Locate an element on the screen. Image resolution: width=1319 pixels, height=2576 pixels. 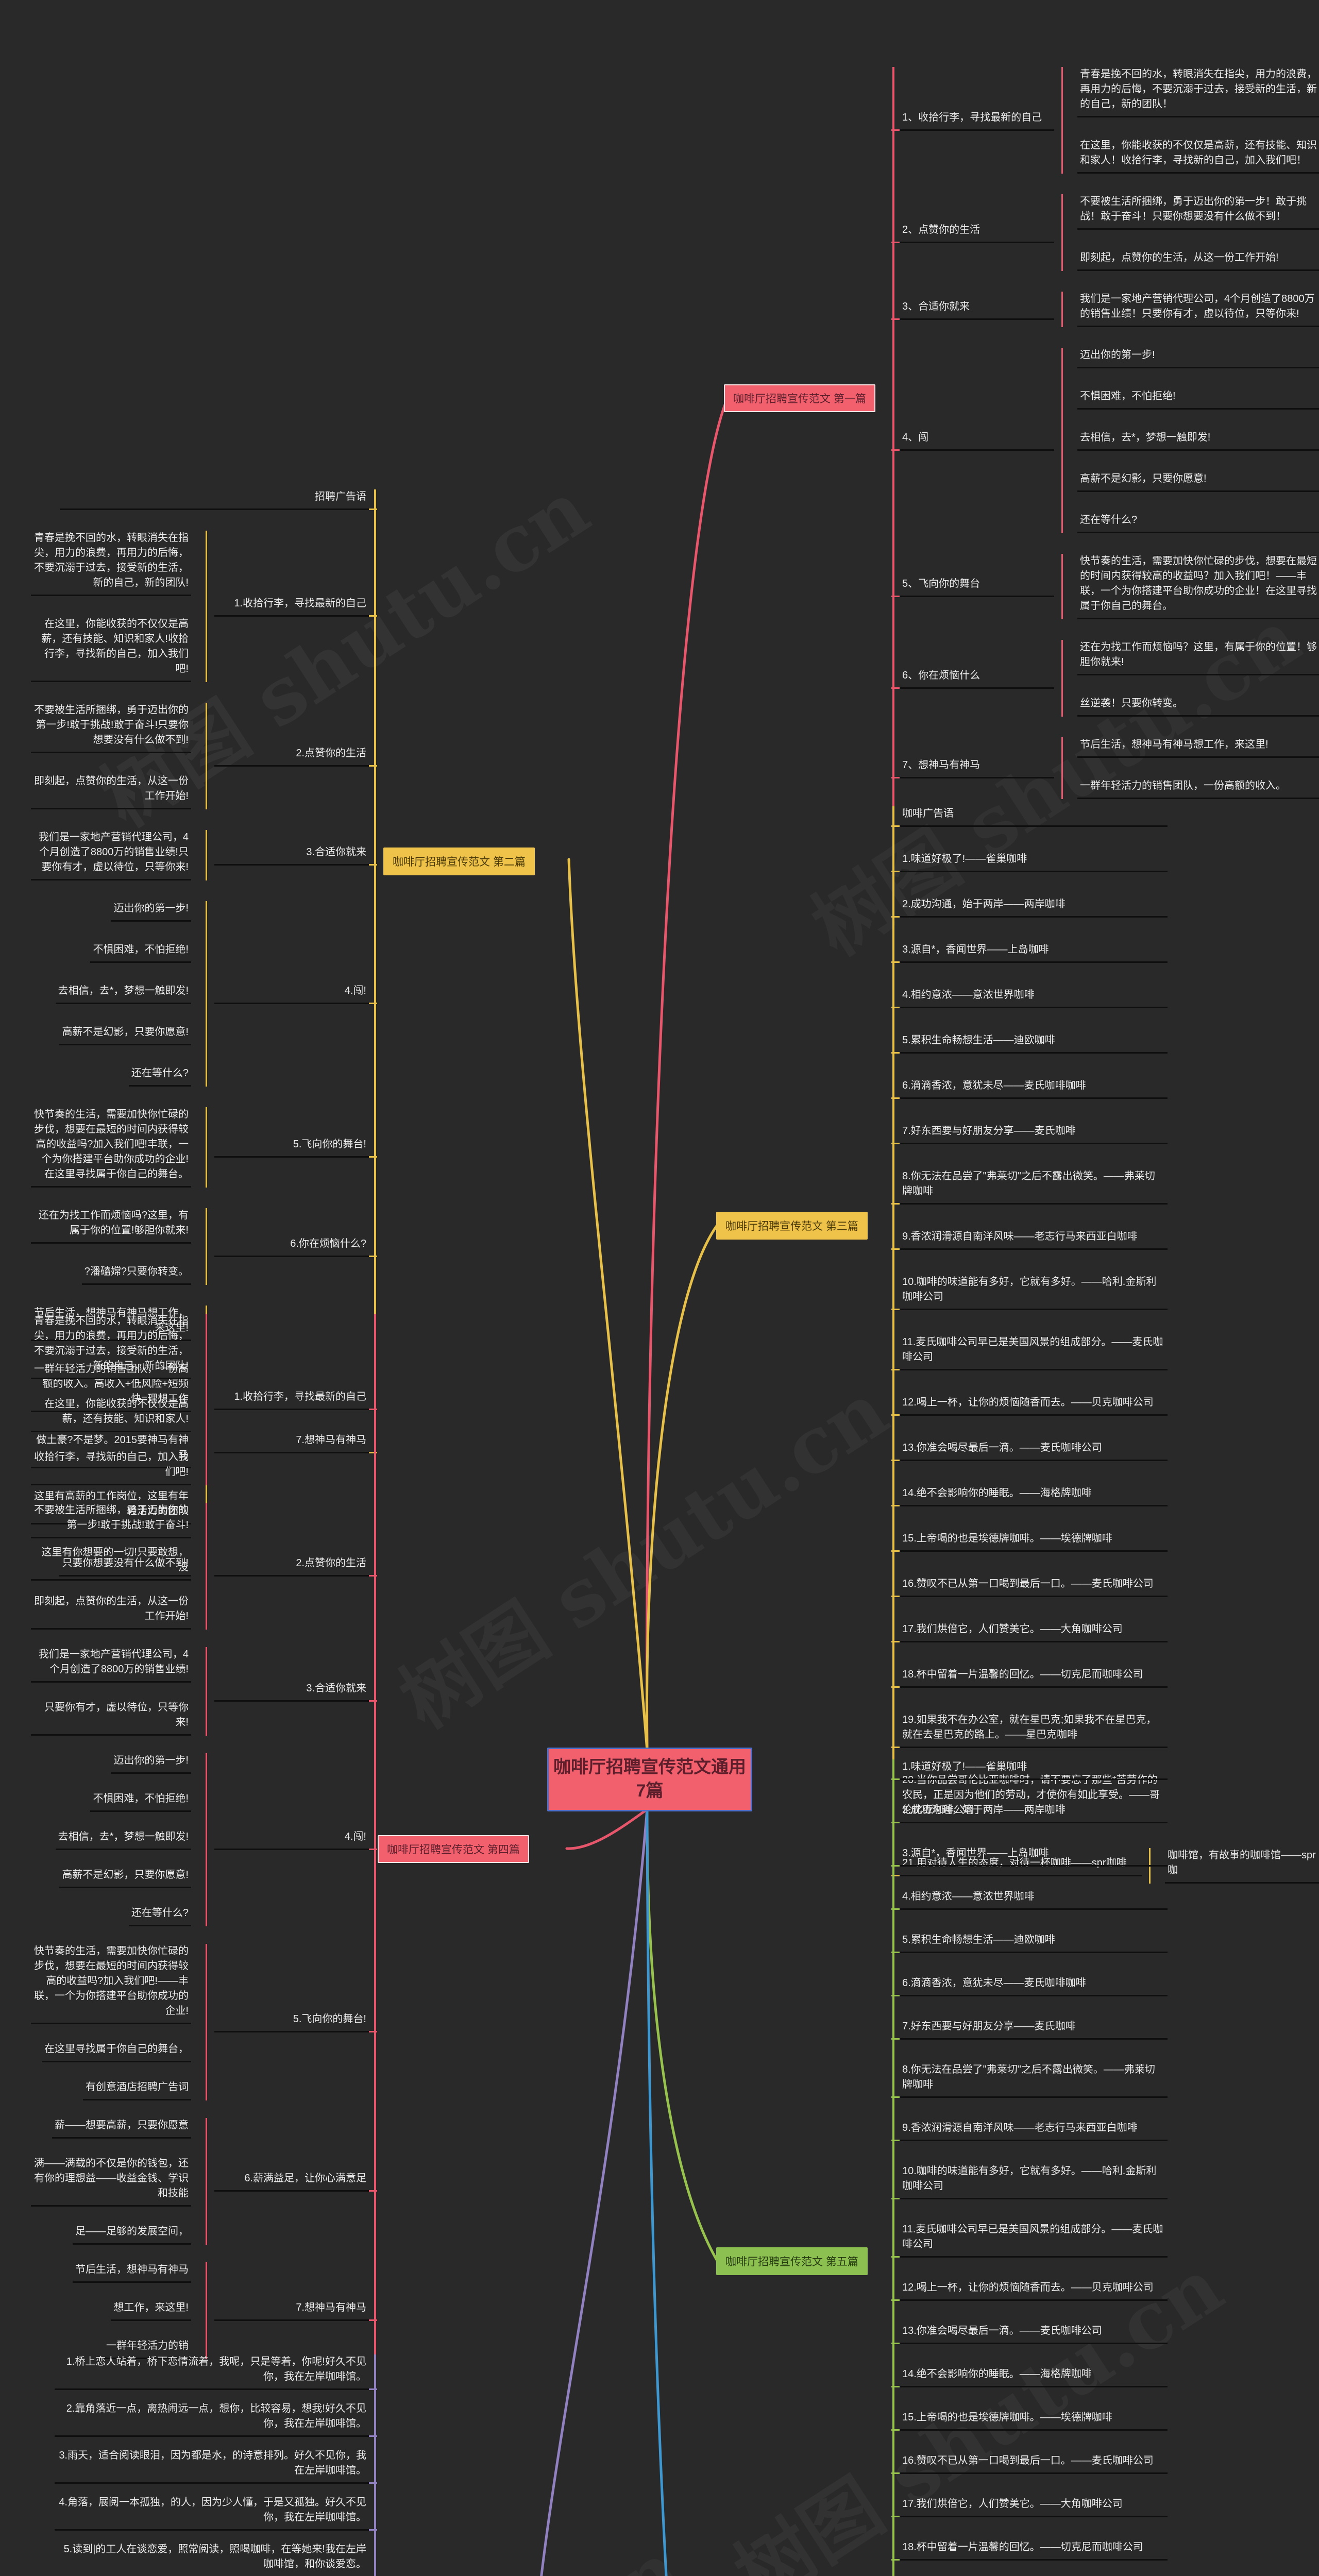
topic-node: 招聘广告语 is located at coordinates (218, 499).